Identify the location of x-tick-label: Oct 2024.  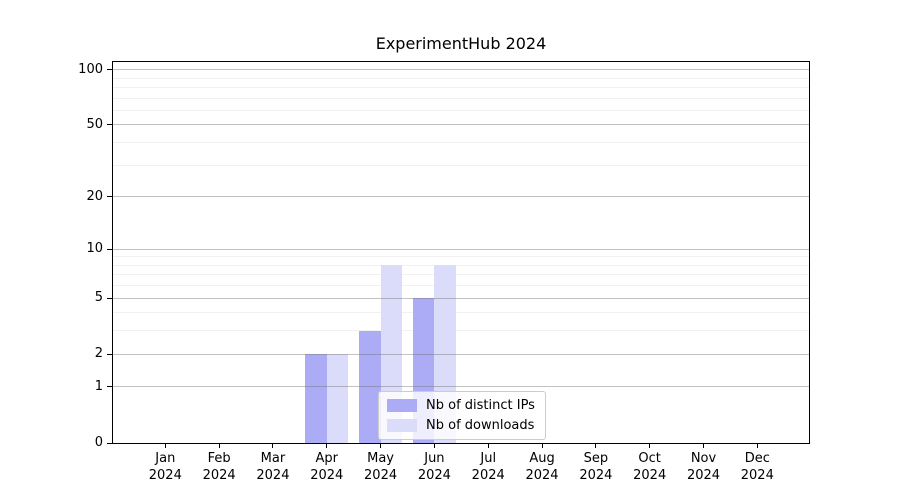
(650, 467).